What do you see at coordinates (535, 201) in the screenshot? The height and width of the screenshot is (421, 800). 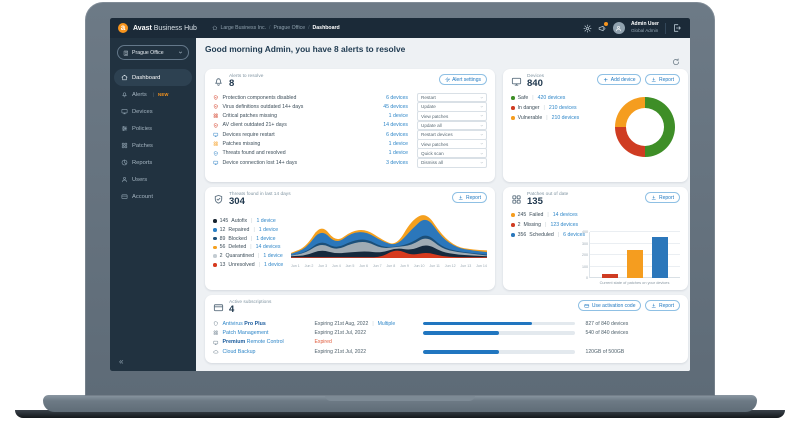 I see `patches-count: 135` at bounding box center [535, 201].